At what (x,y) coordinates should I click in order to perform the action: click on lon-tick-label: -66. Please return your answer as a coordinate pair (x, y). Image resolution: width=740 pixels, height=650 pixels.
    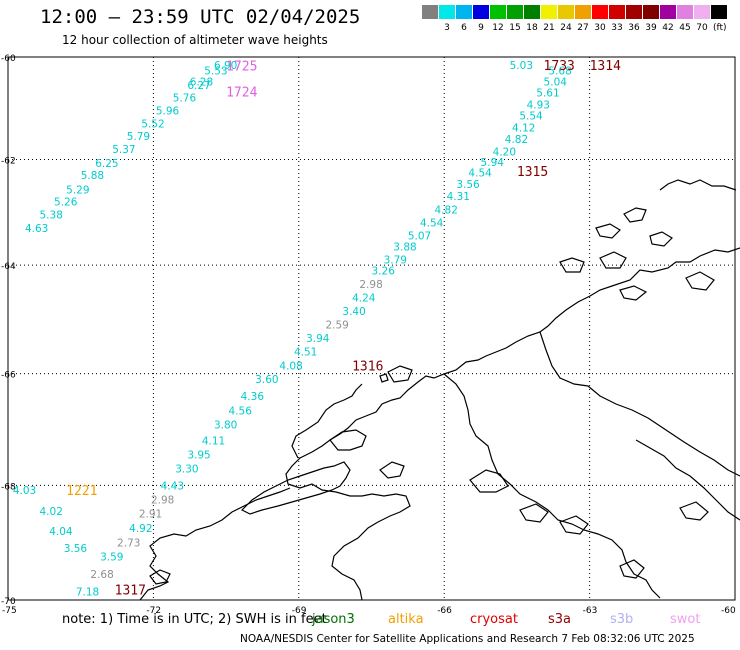
    Looking at the image, I should click on (444, 611).